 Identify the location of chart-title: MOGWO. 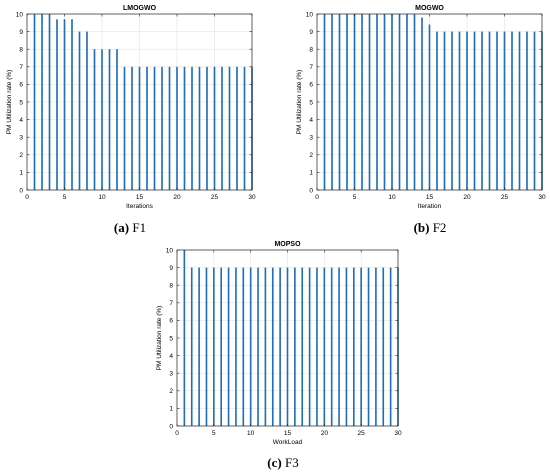
(429, 8).